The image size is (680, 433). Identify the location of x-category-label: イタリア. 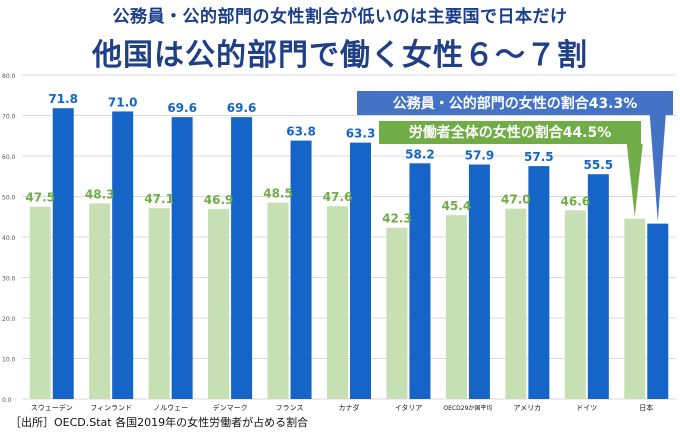
(409, 407).